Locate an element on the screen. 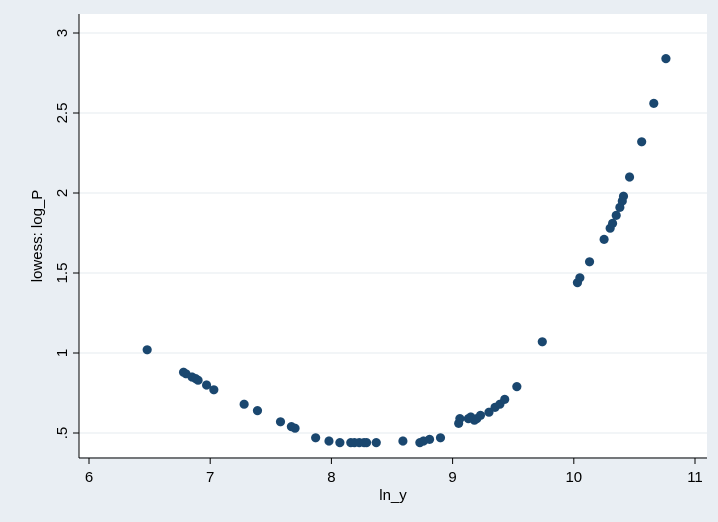 The image size is (718, 522). y-tick-label: .5 is located at coordinates (62, 433).